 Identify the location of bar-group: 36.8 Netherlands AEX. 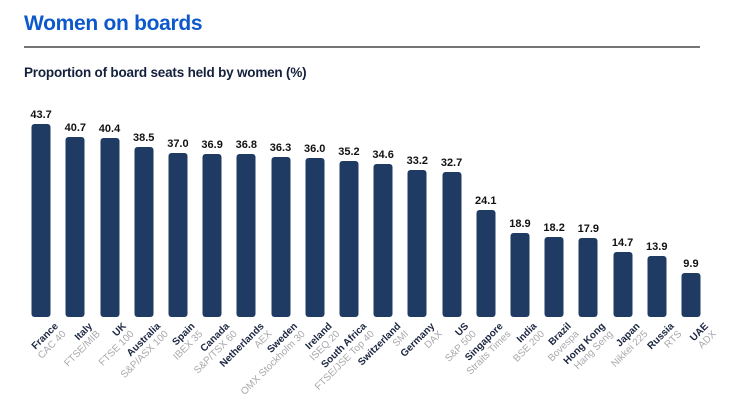
(245, 245).